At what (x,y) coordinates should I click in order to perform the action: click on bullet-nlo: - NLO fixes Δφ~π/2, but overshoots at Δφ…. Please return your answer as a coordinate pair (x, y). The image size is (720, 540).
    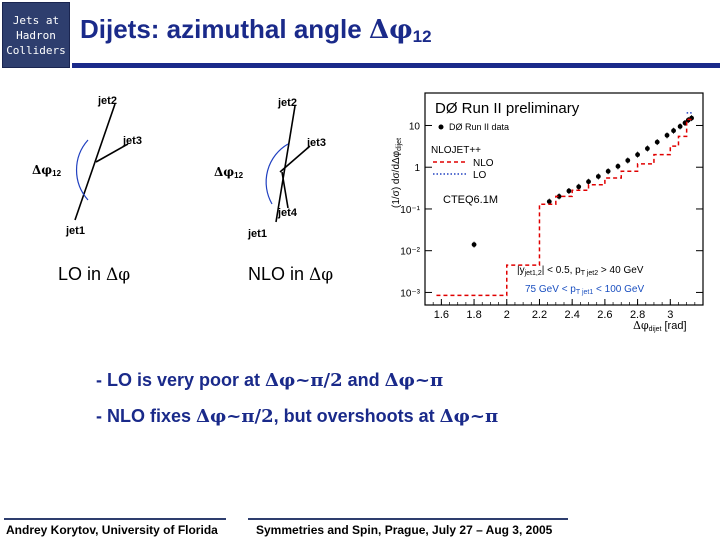
    Looking at the image, I should click on (297, 416).